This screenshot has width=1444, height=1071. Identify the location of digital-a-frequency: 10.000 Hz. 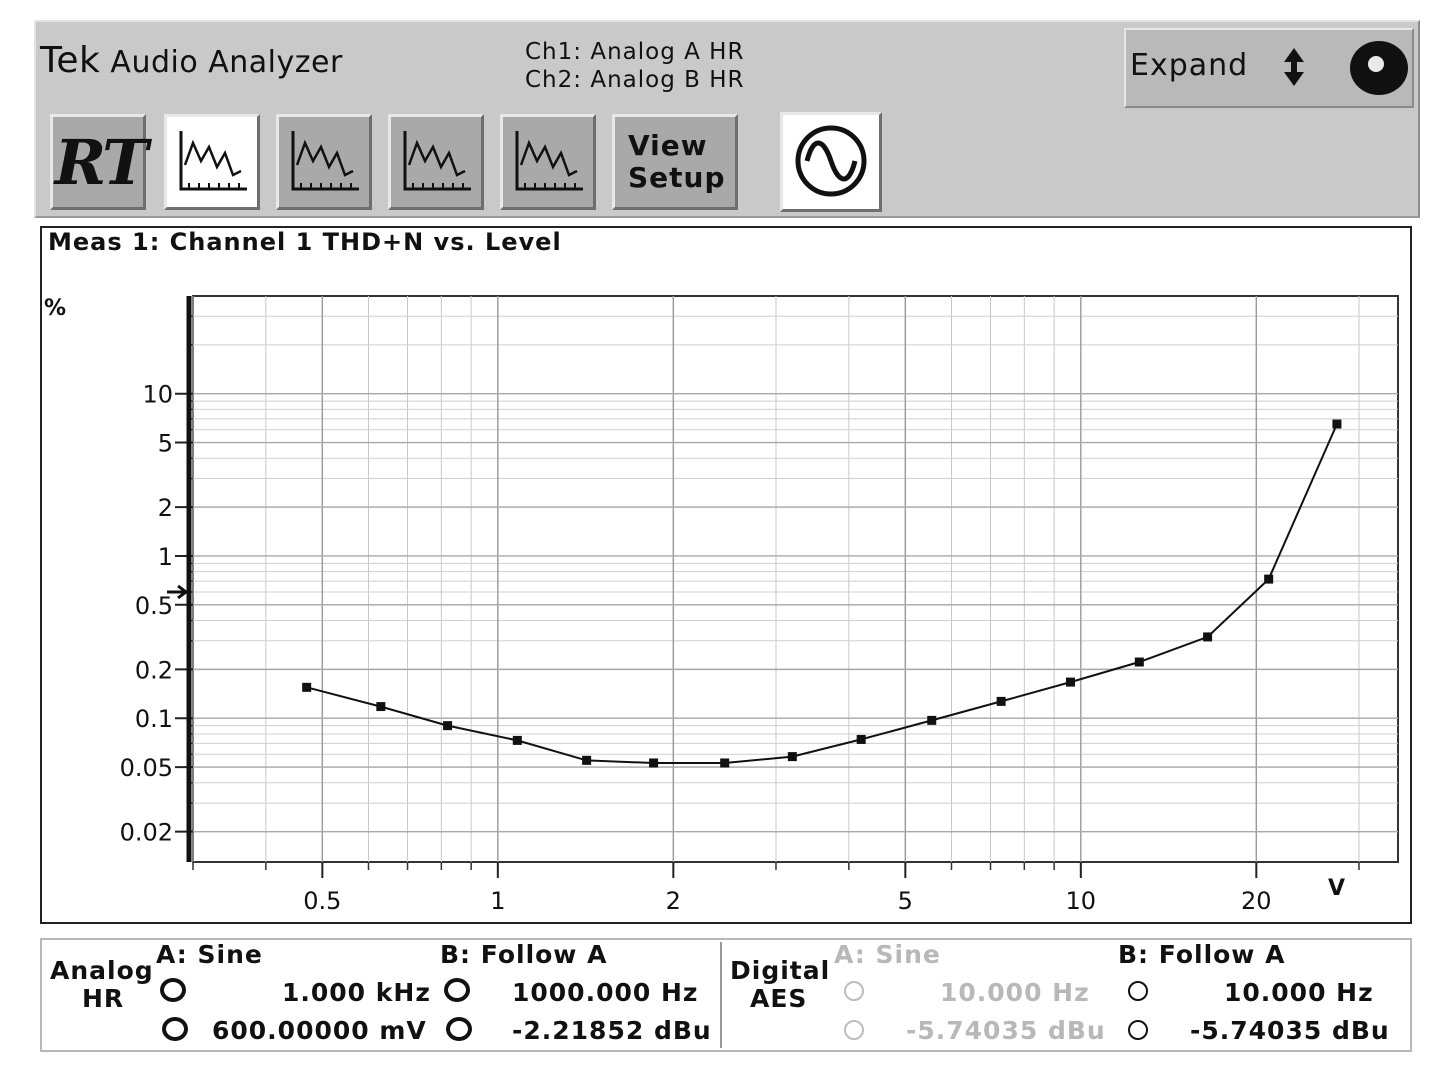
(1015, 992).